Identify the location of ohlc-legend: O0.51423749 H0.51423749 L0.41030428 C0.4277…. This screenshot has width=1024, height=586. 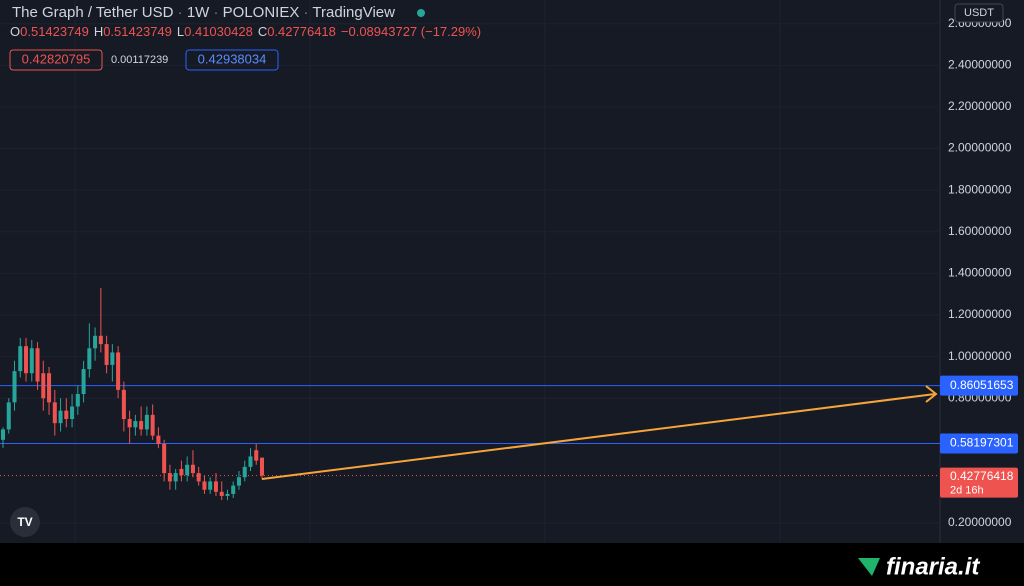
(245, 31).